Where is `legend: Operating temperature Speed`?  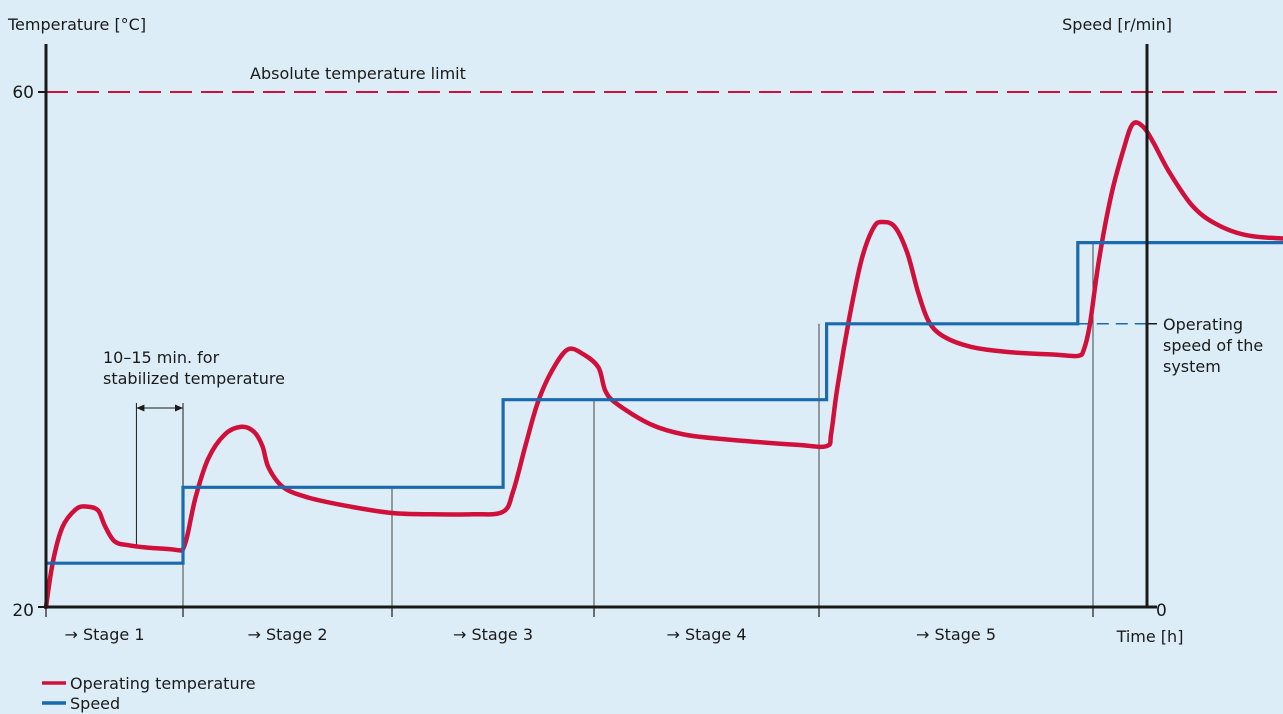
legend: Operating temperature Speed is located at coordinates (149, 693).